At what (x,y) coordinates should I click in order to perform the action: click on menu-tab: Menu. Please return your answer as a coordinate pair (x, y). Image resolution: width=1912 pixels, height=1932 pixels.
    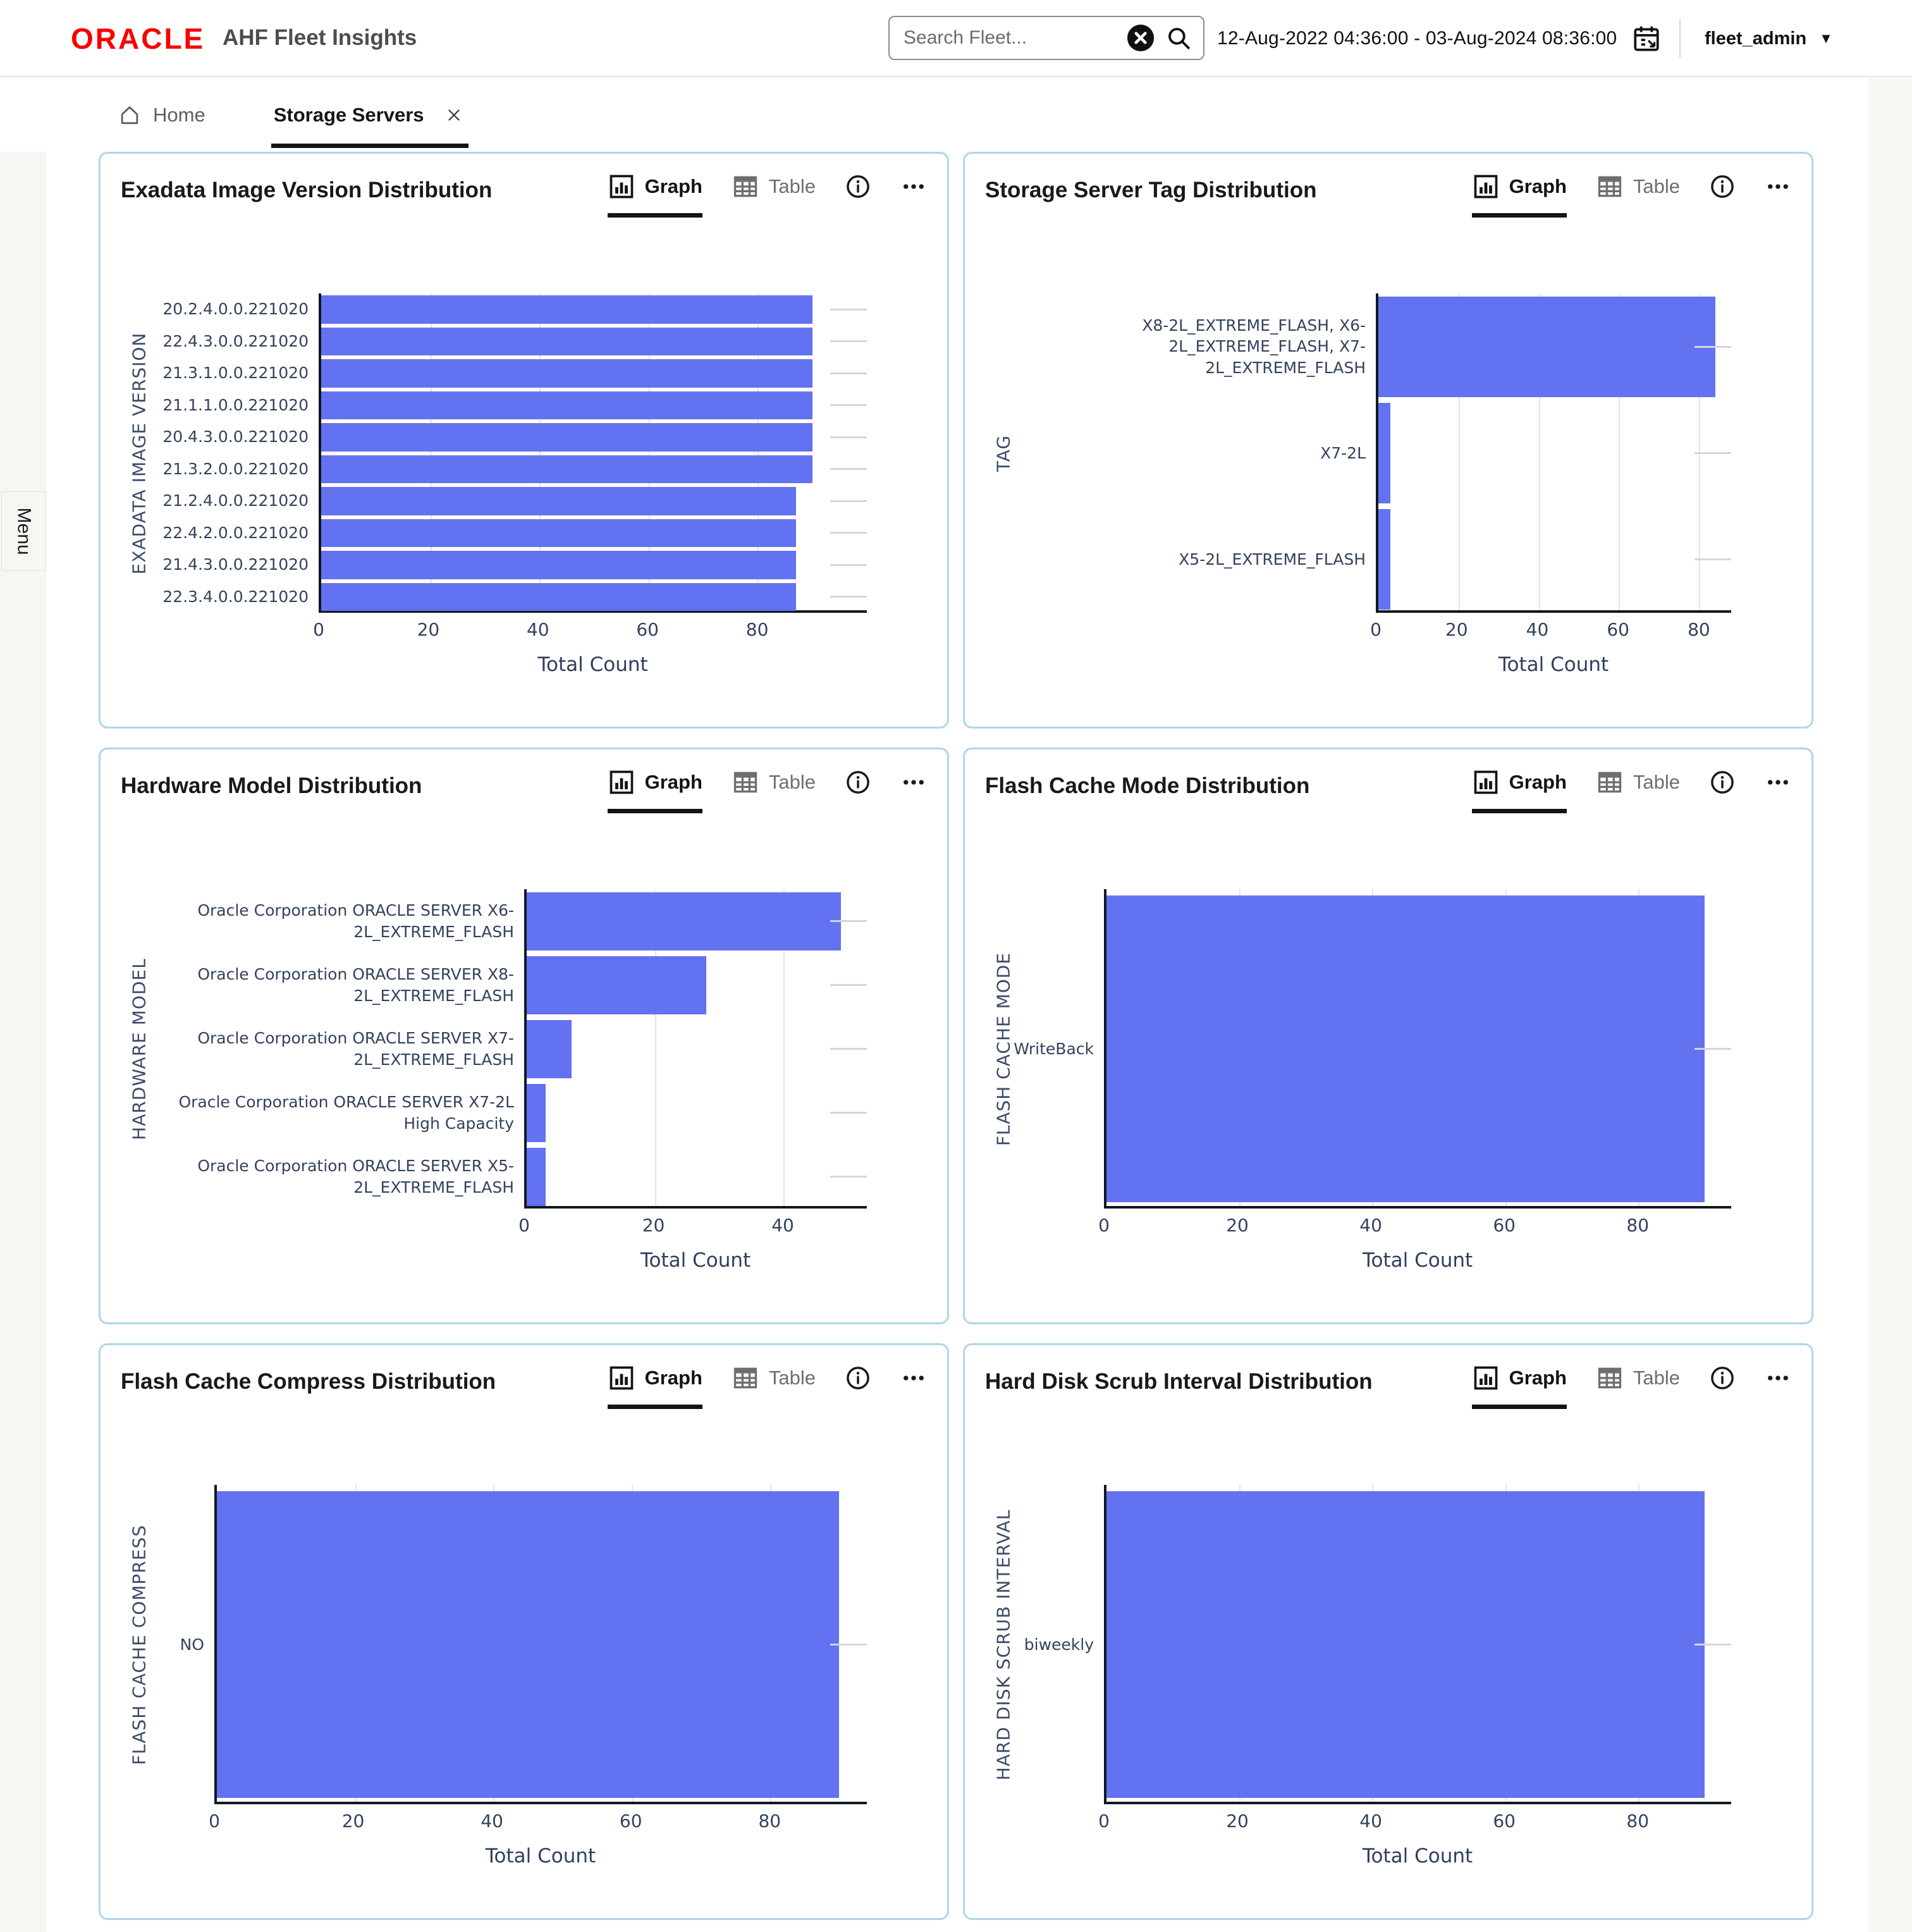
    Looking at the image, I should click on (23, 531).